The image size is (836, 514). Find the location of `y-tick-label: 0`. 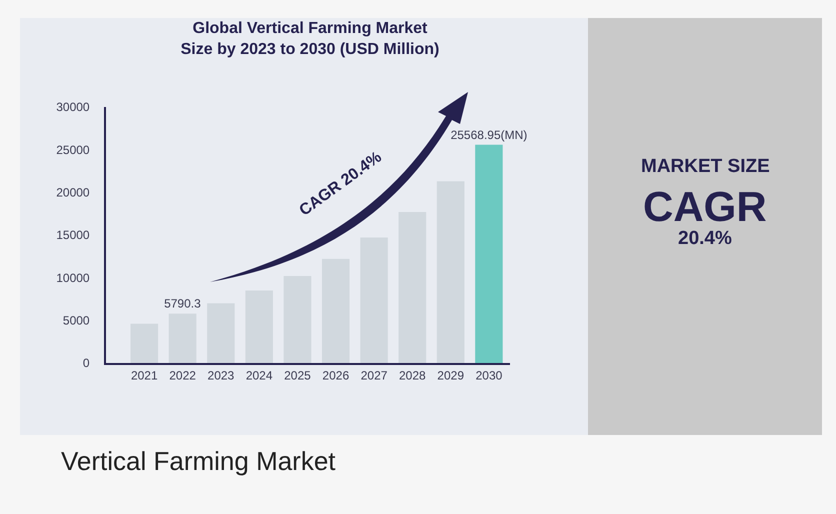

y-tick-label: 0 is located at coordinates (86, 363).